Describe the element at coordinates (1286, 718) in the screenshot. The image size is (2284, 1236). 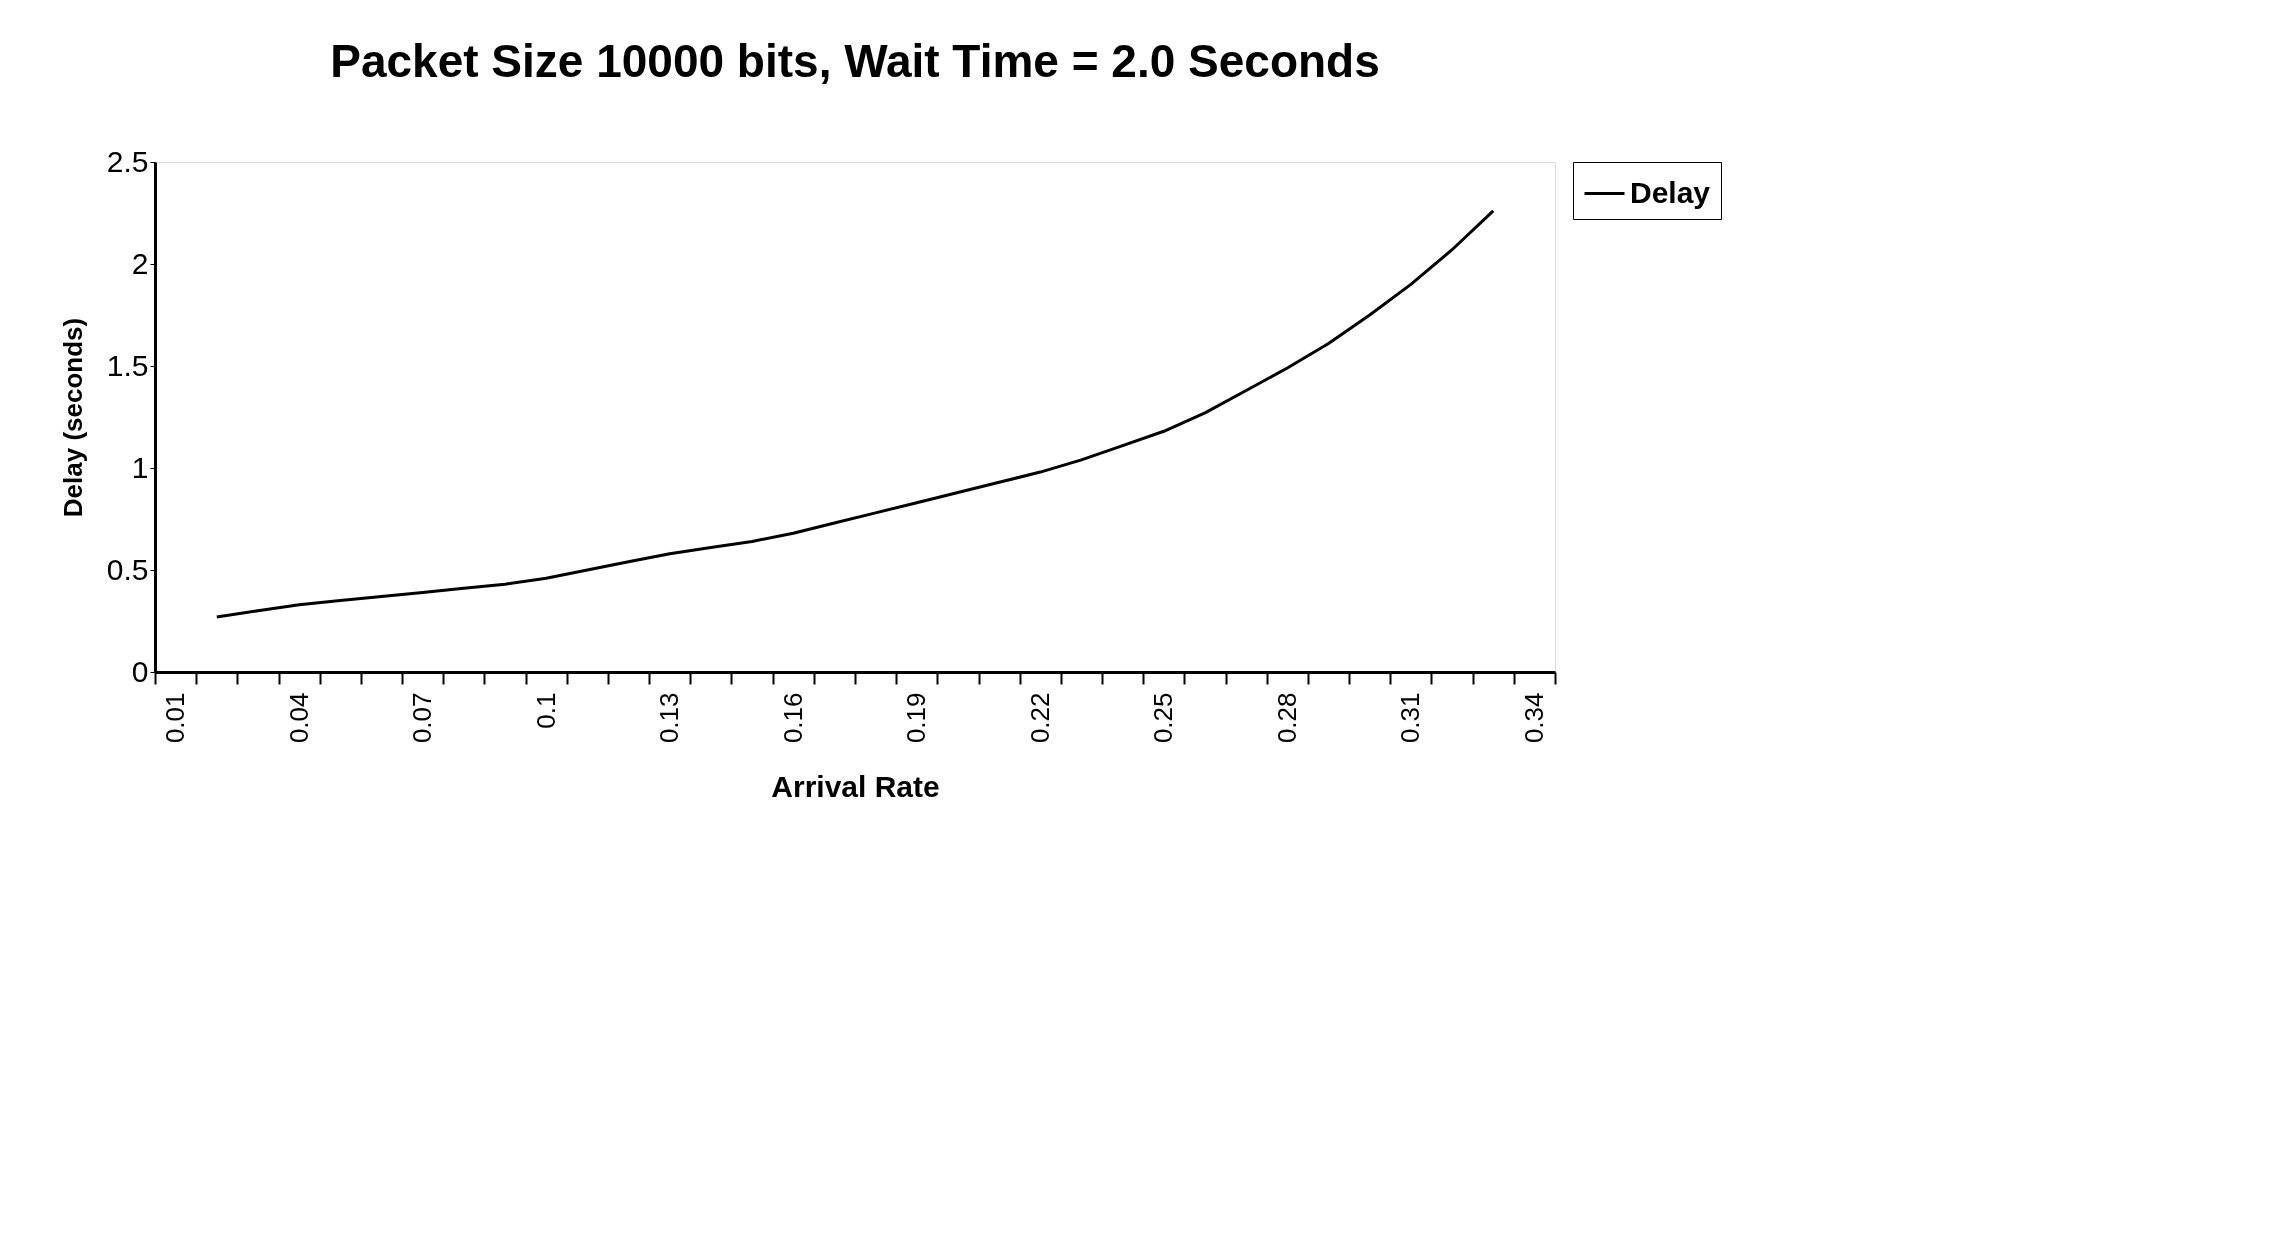
I see `x-tick-label: 0.28` at that location.